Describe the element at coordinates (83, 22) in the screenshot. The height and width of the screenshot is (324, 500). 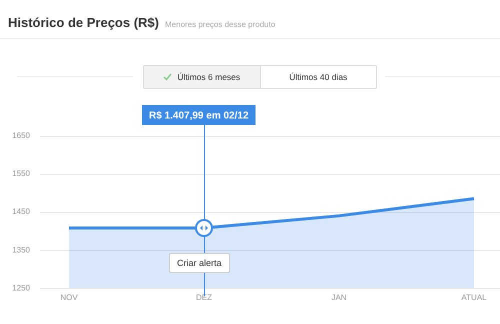
I see `chart-title: Histórico de Preços (R$)` at that location.